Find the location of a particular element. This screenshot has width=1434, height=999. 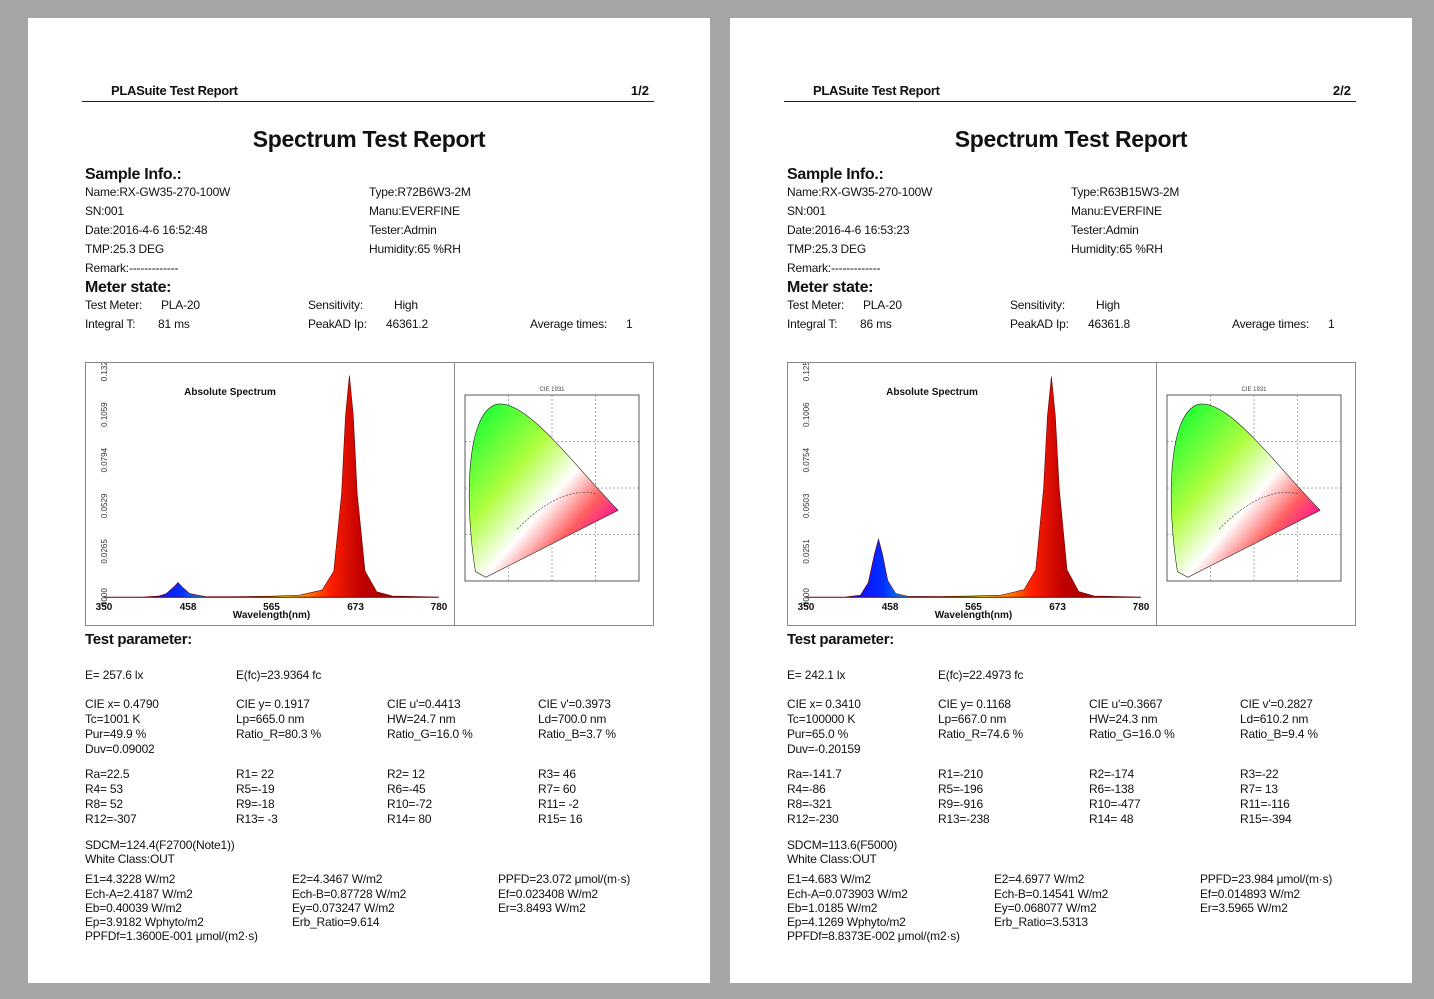

y-tick-label: 0.0794 is located at coordinates (104, 459).